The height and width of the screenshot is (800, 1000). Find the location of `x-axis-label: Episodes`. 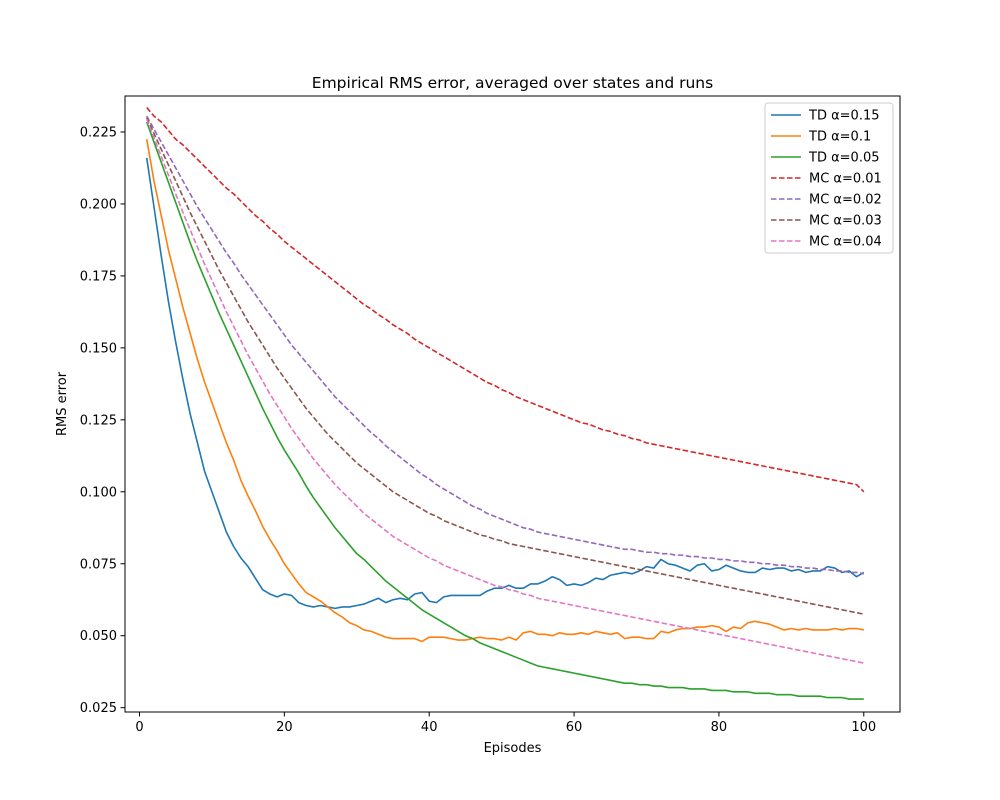

x-axis-label: Episodes is located at coordinates (513, 748).